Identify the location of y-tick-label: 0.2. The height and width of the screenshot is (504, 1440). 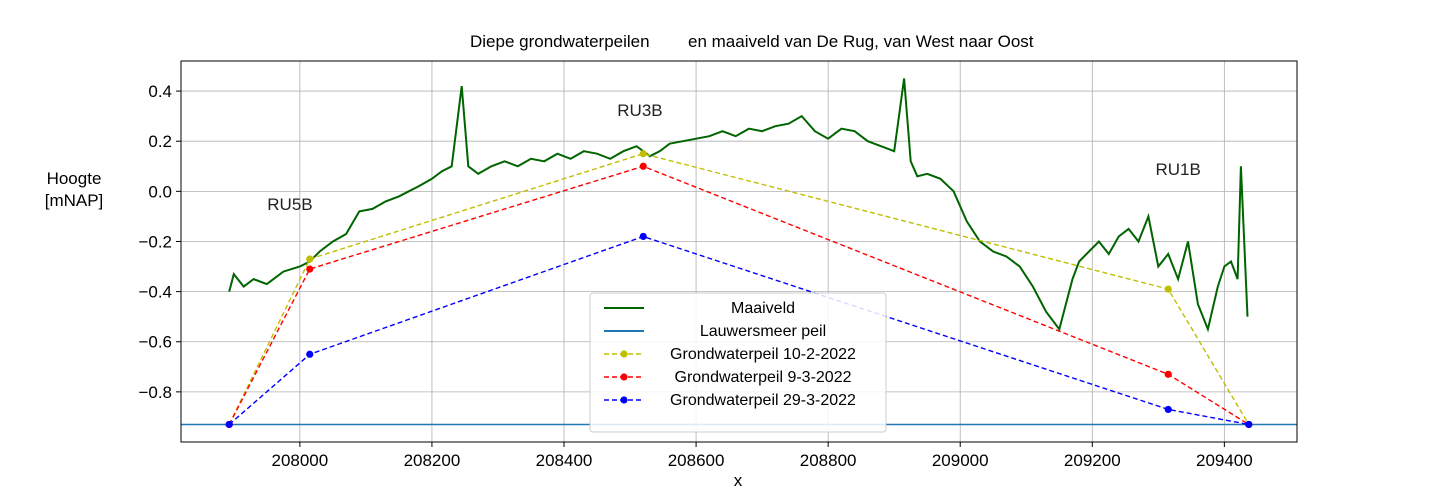
(160, 141).